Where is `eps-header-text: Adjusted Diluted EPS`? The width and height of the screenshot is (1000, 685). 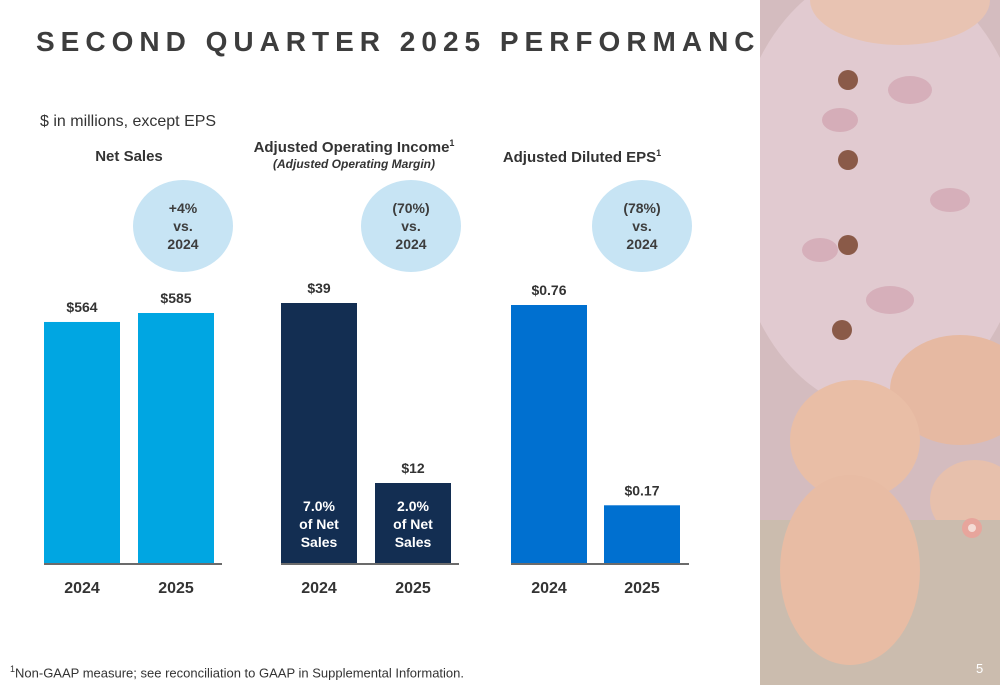 eps-header-text: Adjusted Diluted EPS is located at coordinates (579, 157).